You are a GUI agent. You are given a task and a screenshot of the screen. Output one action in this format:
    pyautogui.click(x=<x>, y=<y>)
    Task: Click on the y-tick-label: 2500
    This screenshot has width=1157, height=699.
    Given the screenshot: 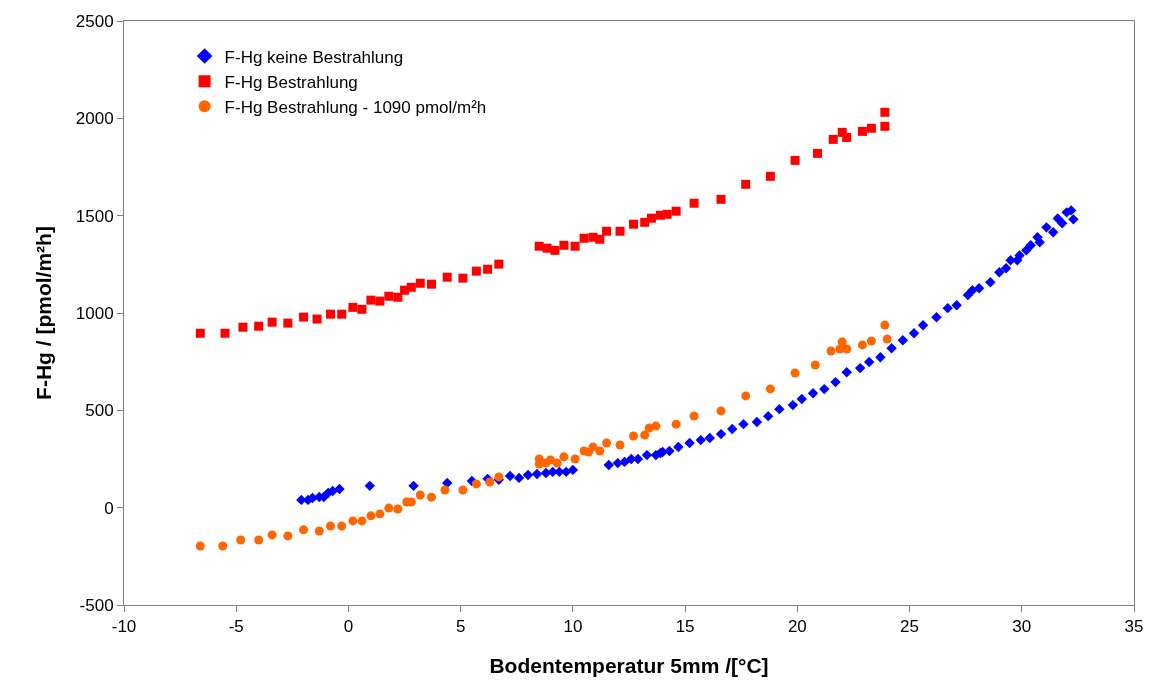 What is the action you would take?
    pyautogui.click(x=94, y=21)
    